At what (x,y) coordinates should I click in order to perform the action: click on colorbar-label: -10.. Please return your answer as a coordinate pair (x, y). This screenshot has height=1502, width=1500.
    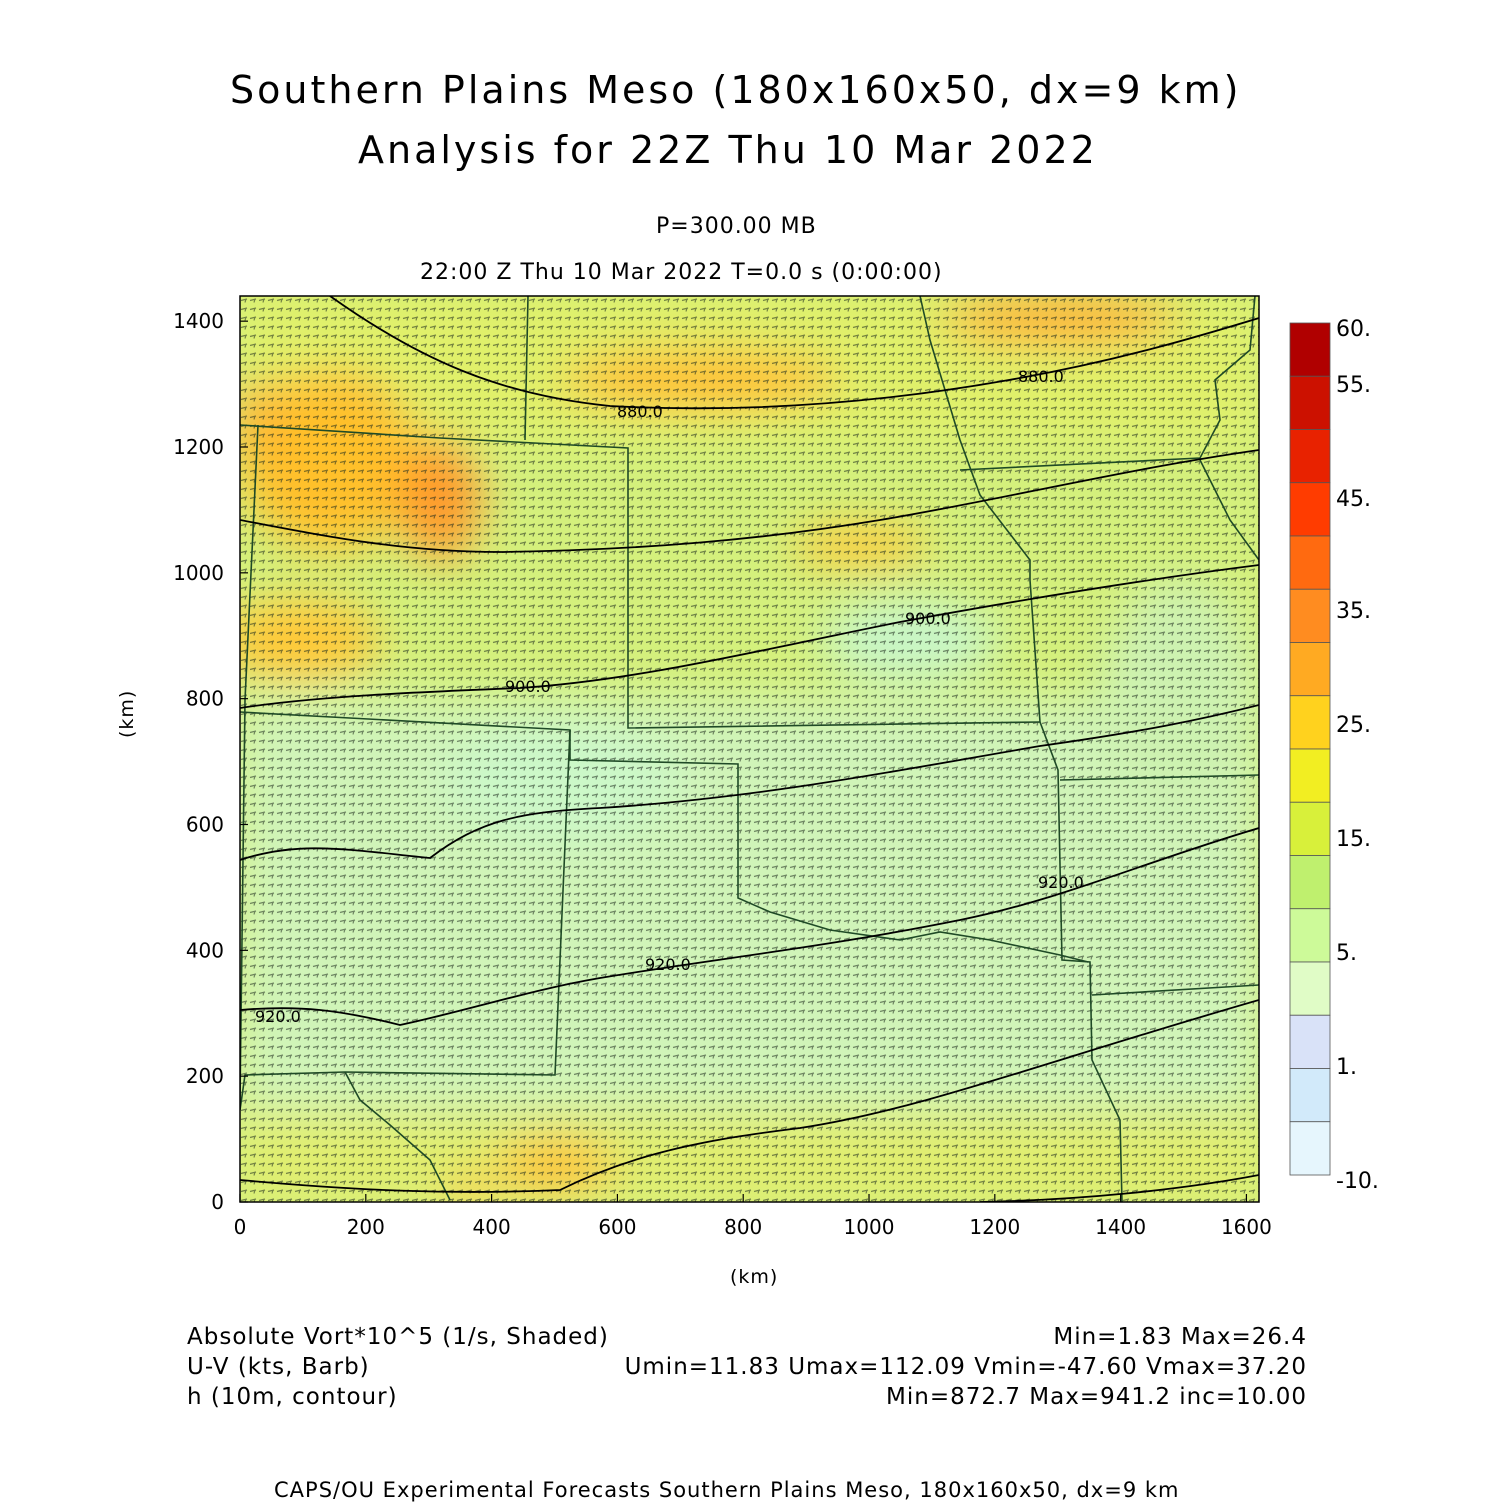
    Looking at the image, I should click on (1357, 1181).